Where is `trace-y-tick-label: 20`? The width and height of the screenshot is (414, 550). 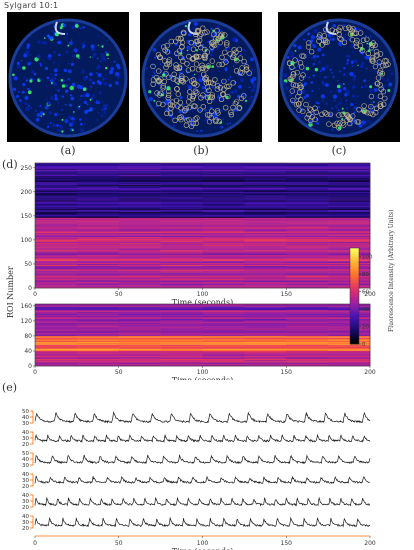
trace-y-tick-label: 20 is located at coordinates (25, 487).